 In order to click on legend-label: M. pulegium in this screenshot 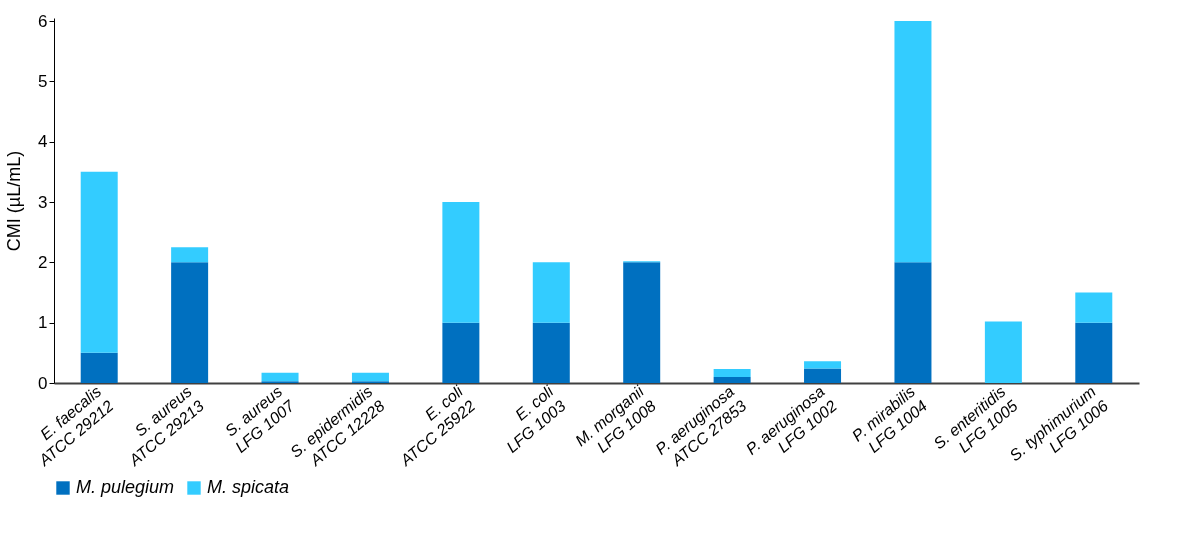, I will do `click(125, 487)`.